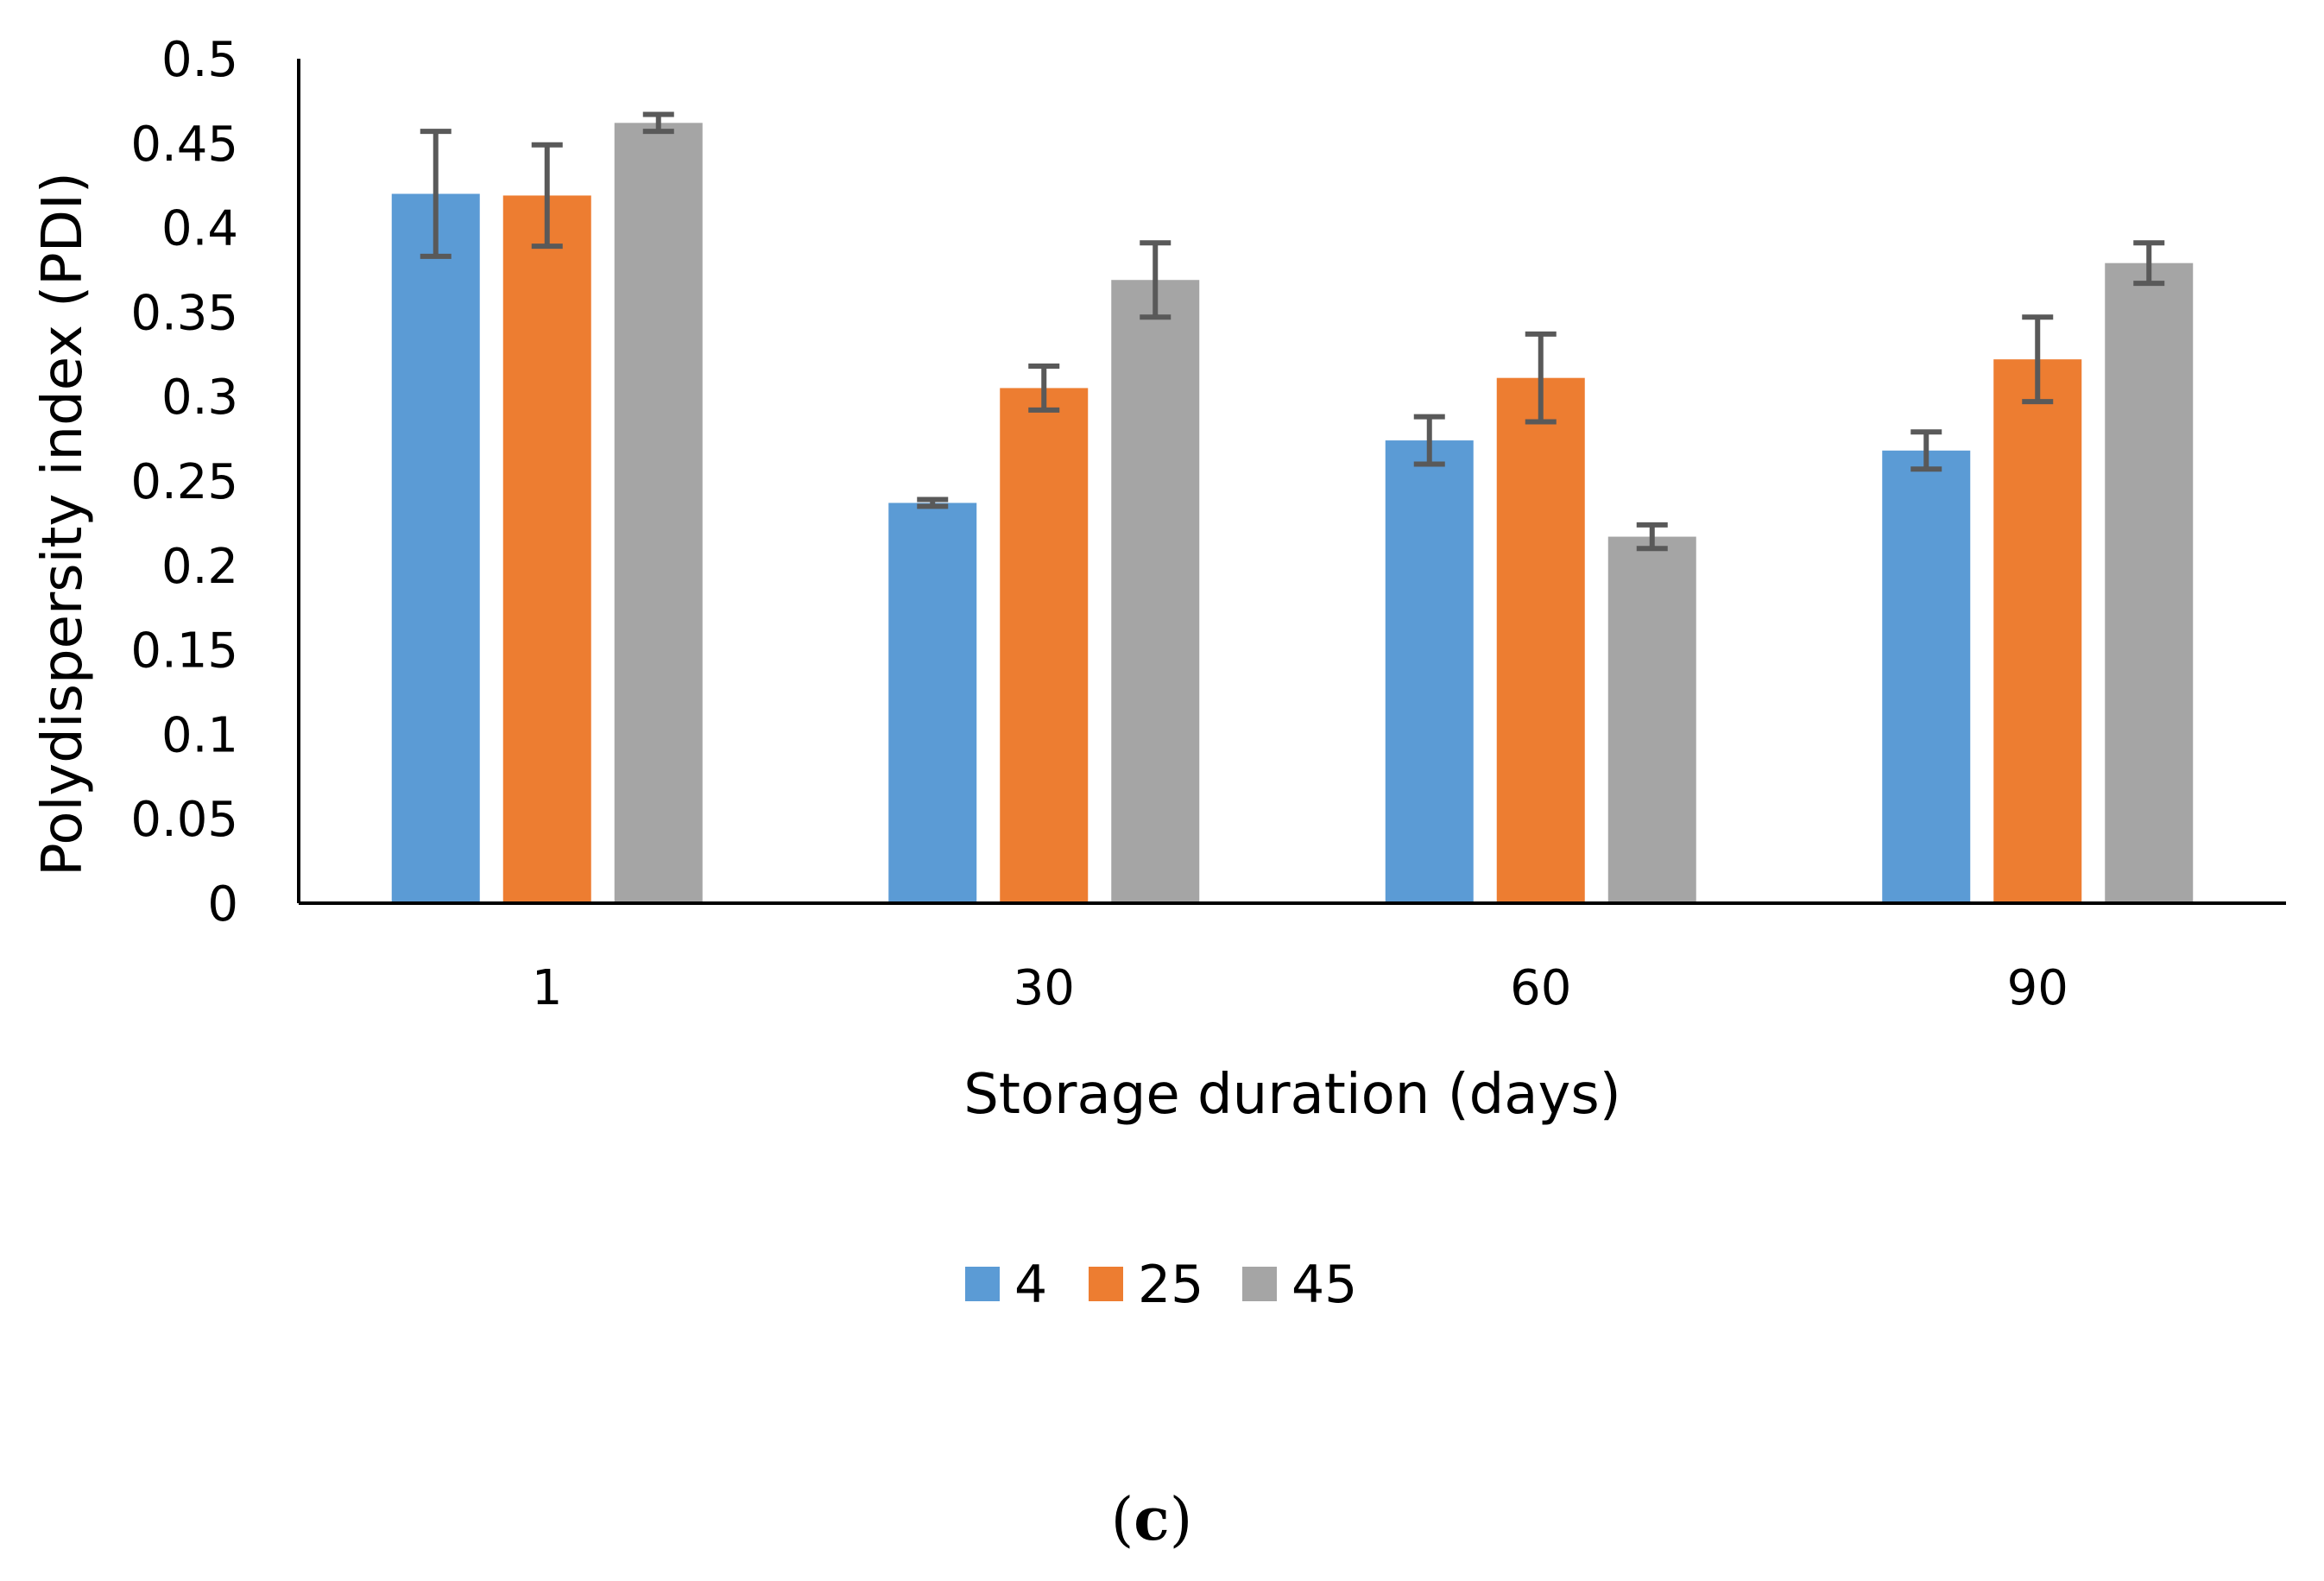 The width and height of the screenshot is (2324, 1581). I want to click on panel-label-letter: c, so click(1151, 1520).